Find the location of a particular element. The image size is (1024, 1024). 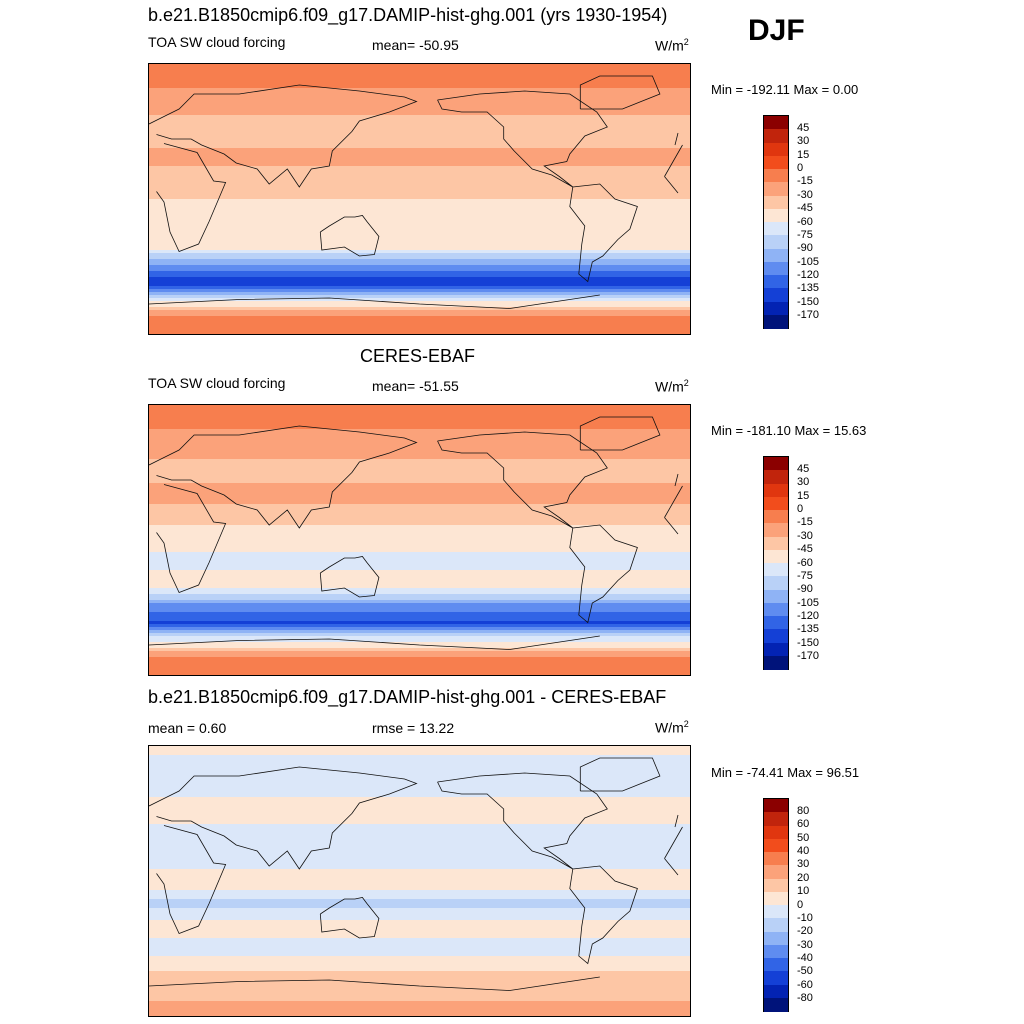

colorbar-tick-label: -80 is located at coordinates (805, 998).